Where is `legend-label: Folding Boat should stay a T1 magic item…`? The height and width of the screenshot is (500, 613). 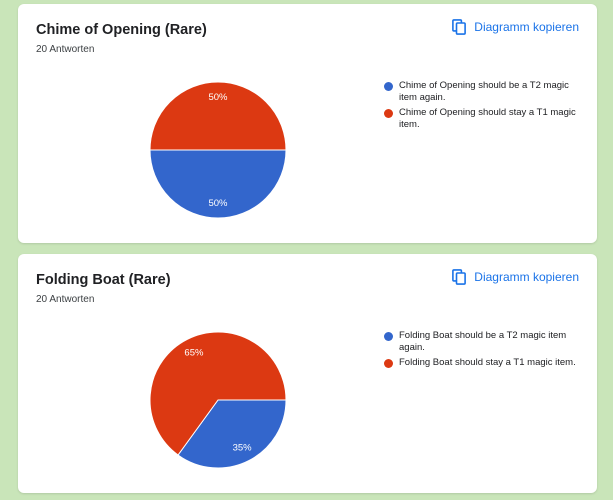
legend-label: Folding Boat should stay a T1 magic item… is located at coordinates (487, 362).